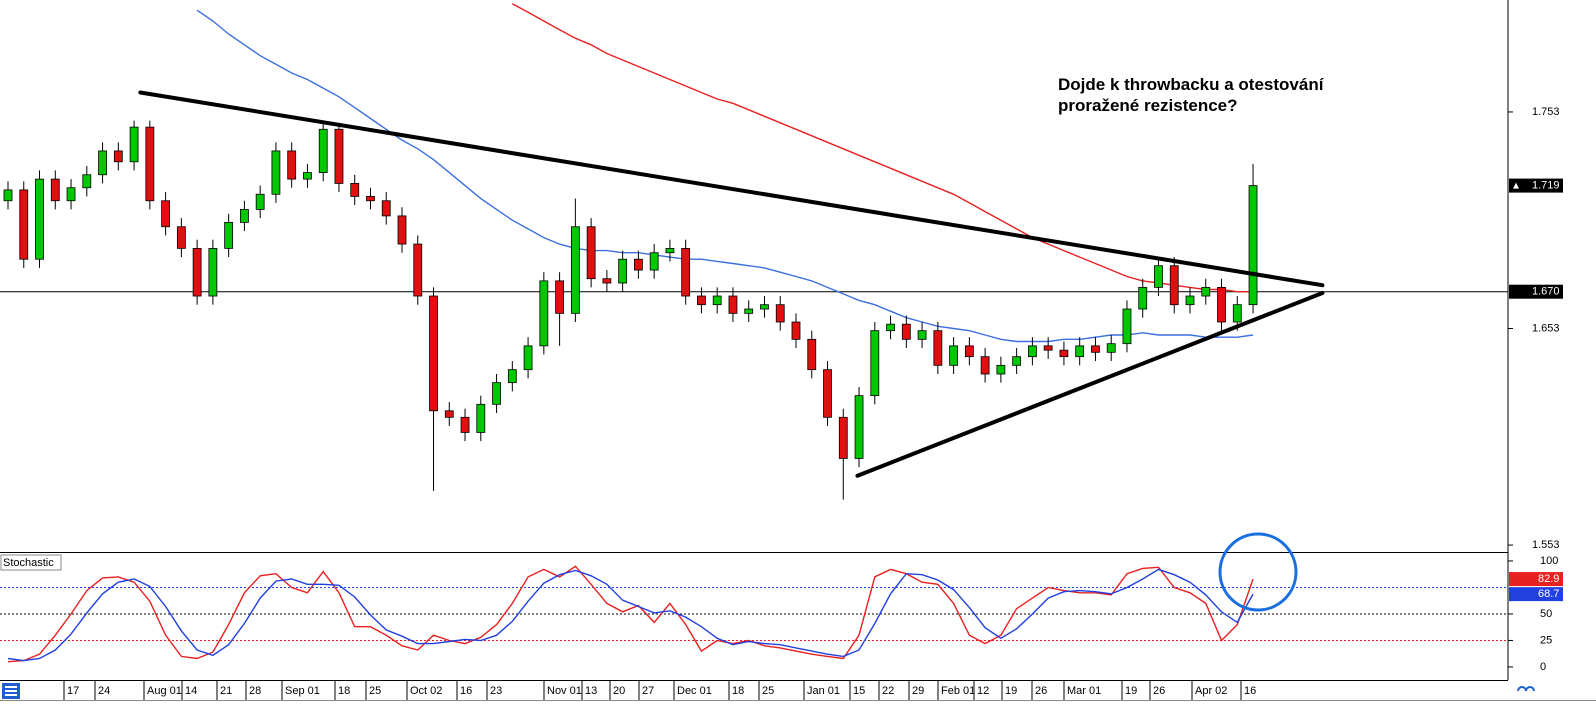 Image resolution: width=1596 pixels, height=726 pixels. I want to click on y-tick-label: 100, so click(1549, 561).